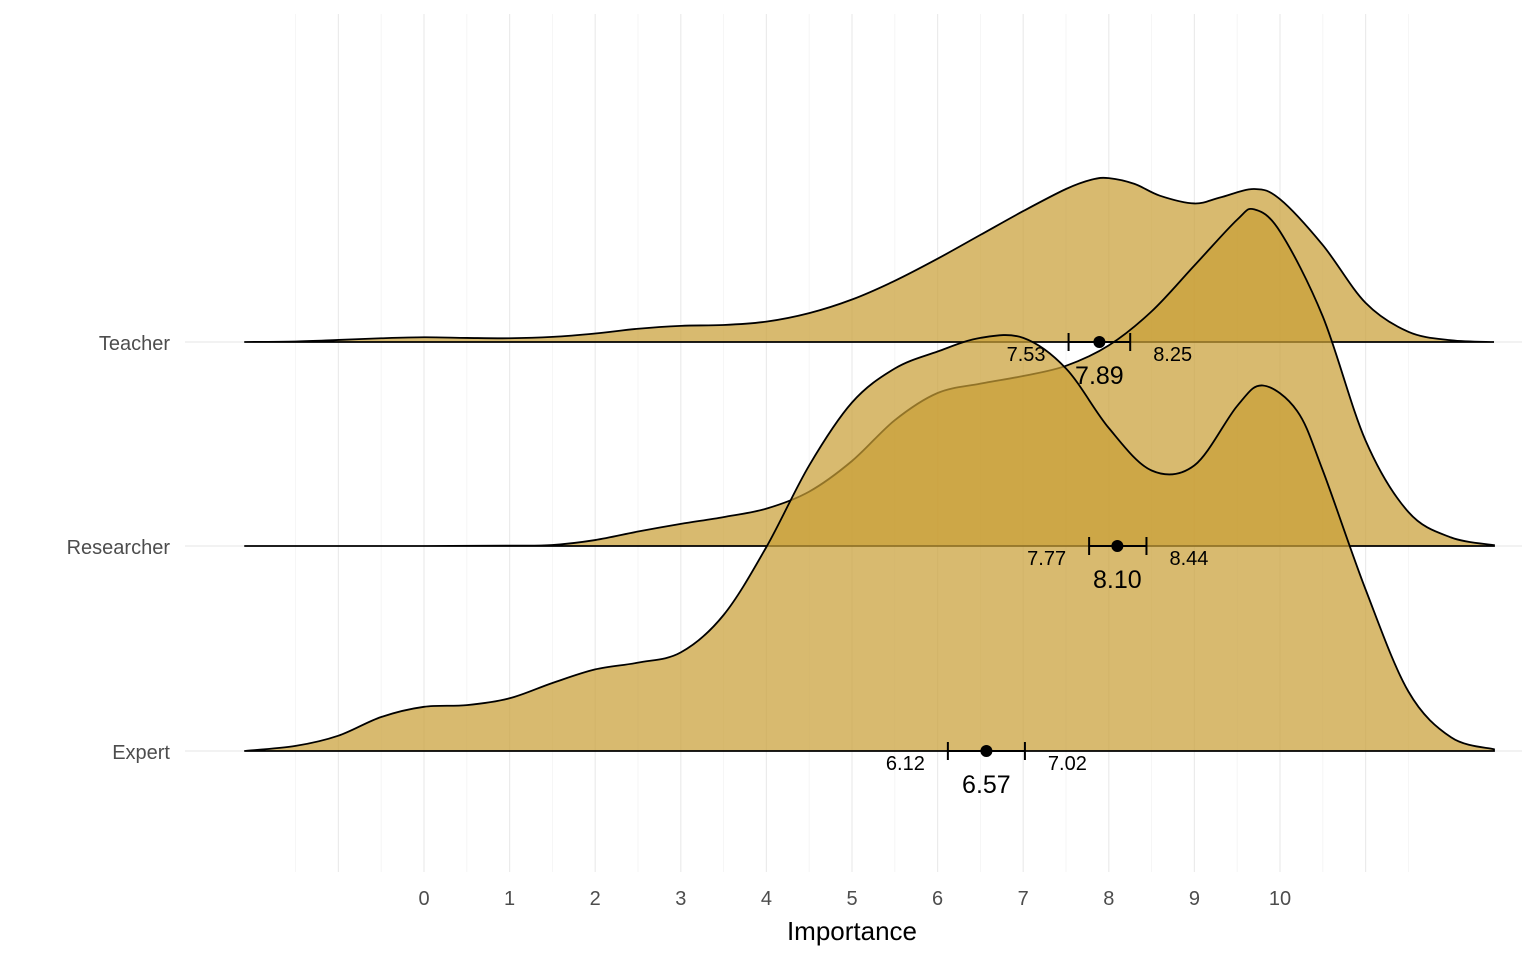 This screenshot has height=960, width=1536. I want to click on x-tick-label: 3, so click(680, 899).